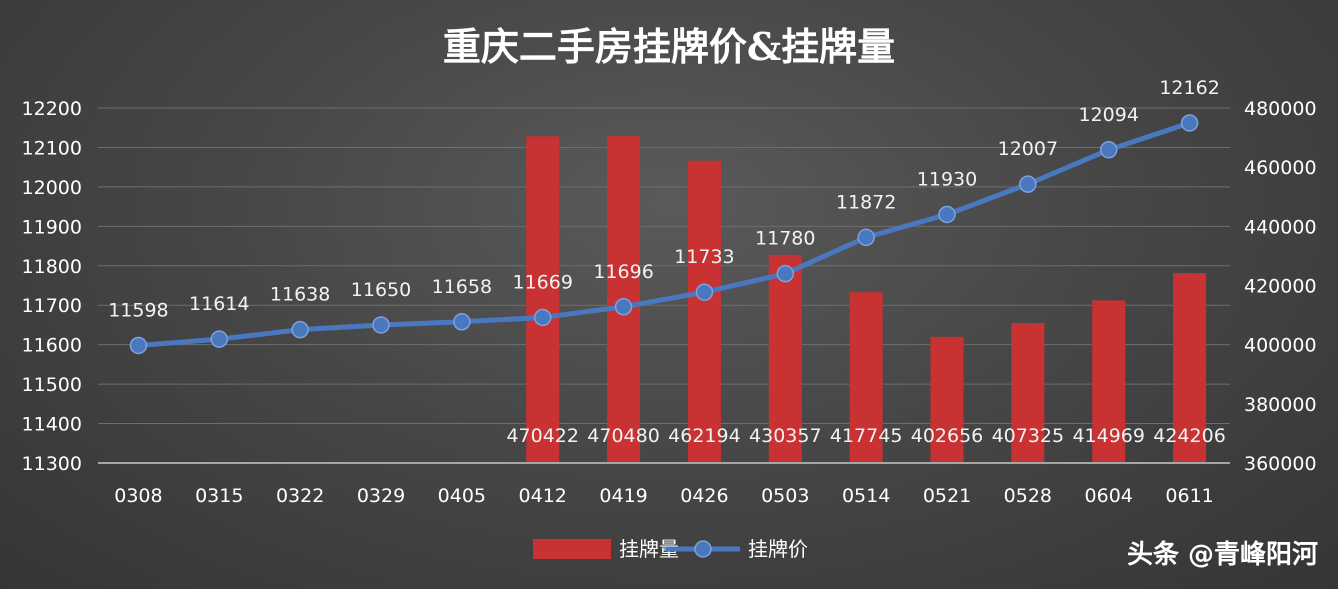  I want to click on x-tick-label: 0528, so click(1028, 496).